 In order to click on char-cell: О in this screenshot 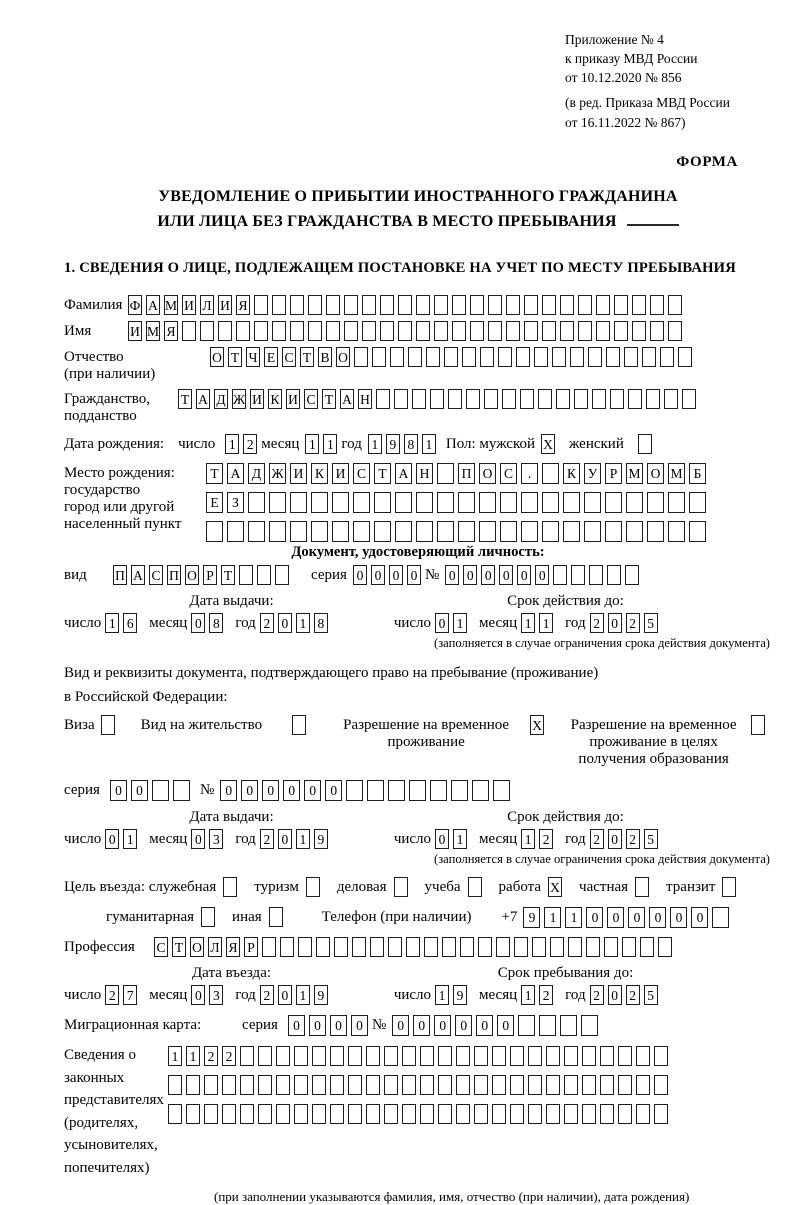, I will do `click(192, 575)`.